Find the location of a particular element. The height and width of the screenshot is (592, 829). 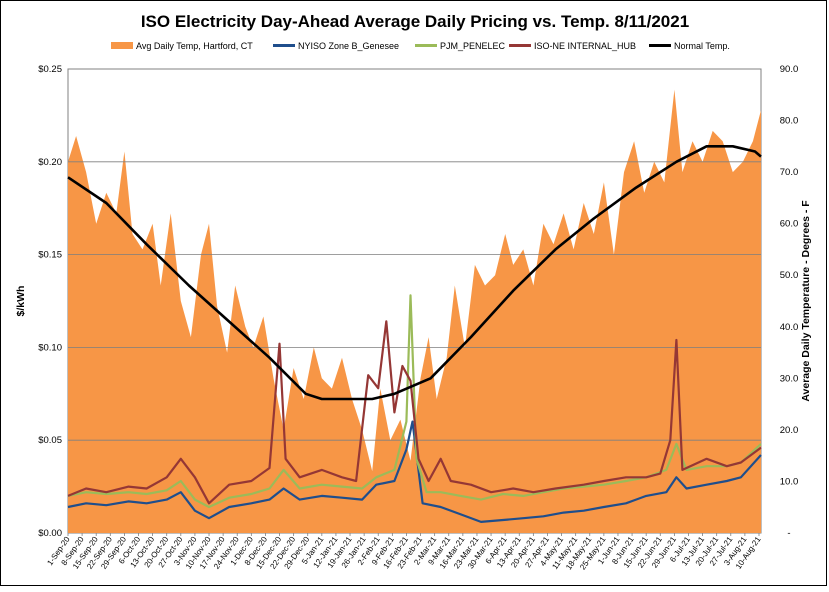

y-axis-label: $/kWh is located at coordinates (21, 301).